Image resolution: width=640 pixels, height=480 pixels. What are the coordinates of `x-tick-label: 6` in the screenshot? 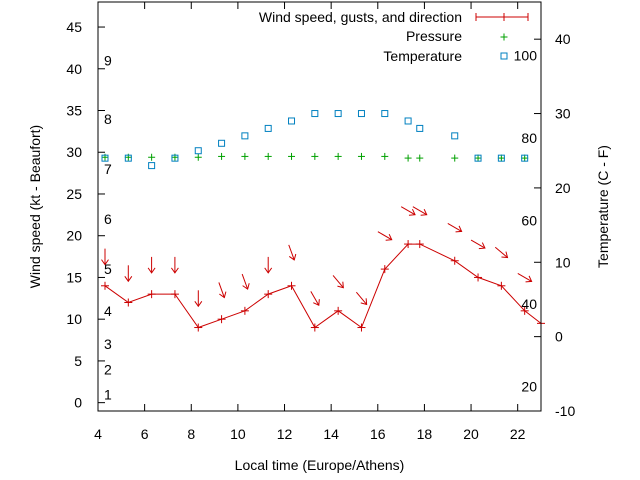 It's located at (145, 434).